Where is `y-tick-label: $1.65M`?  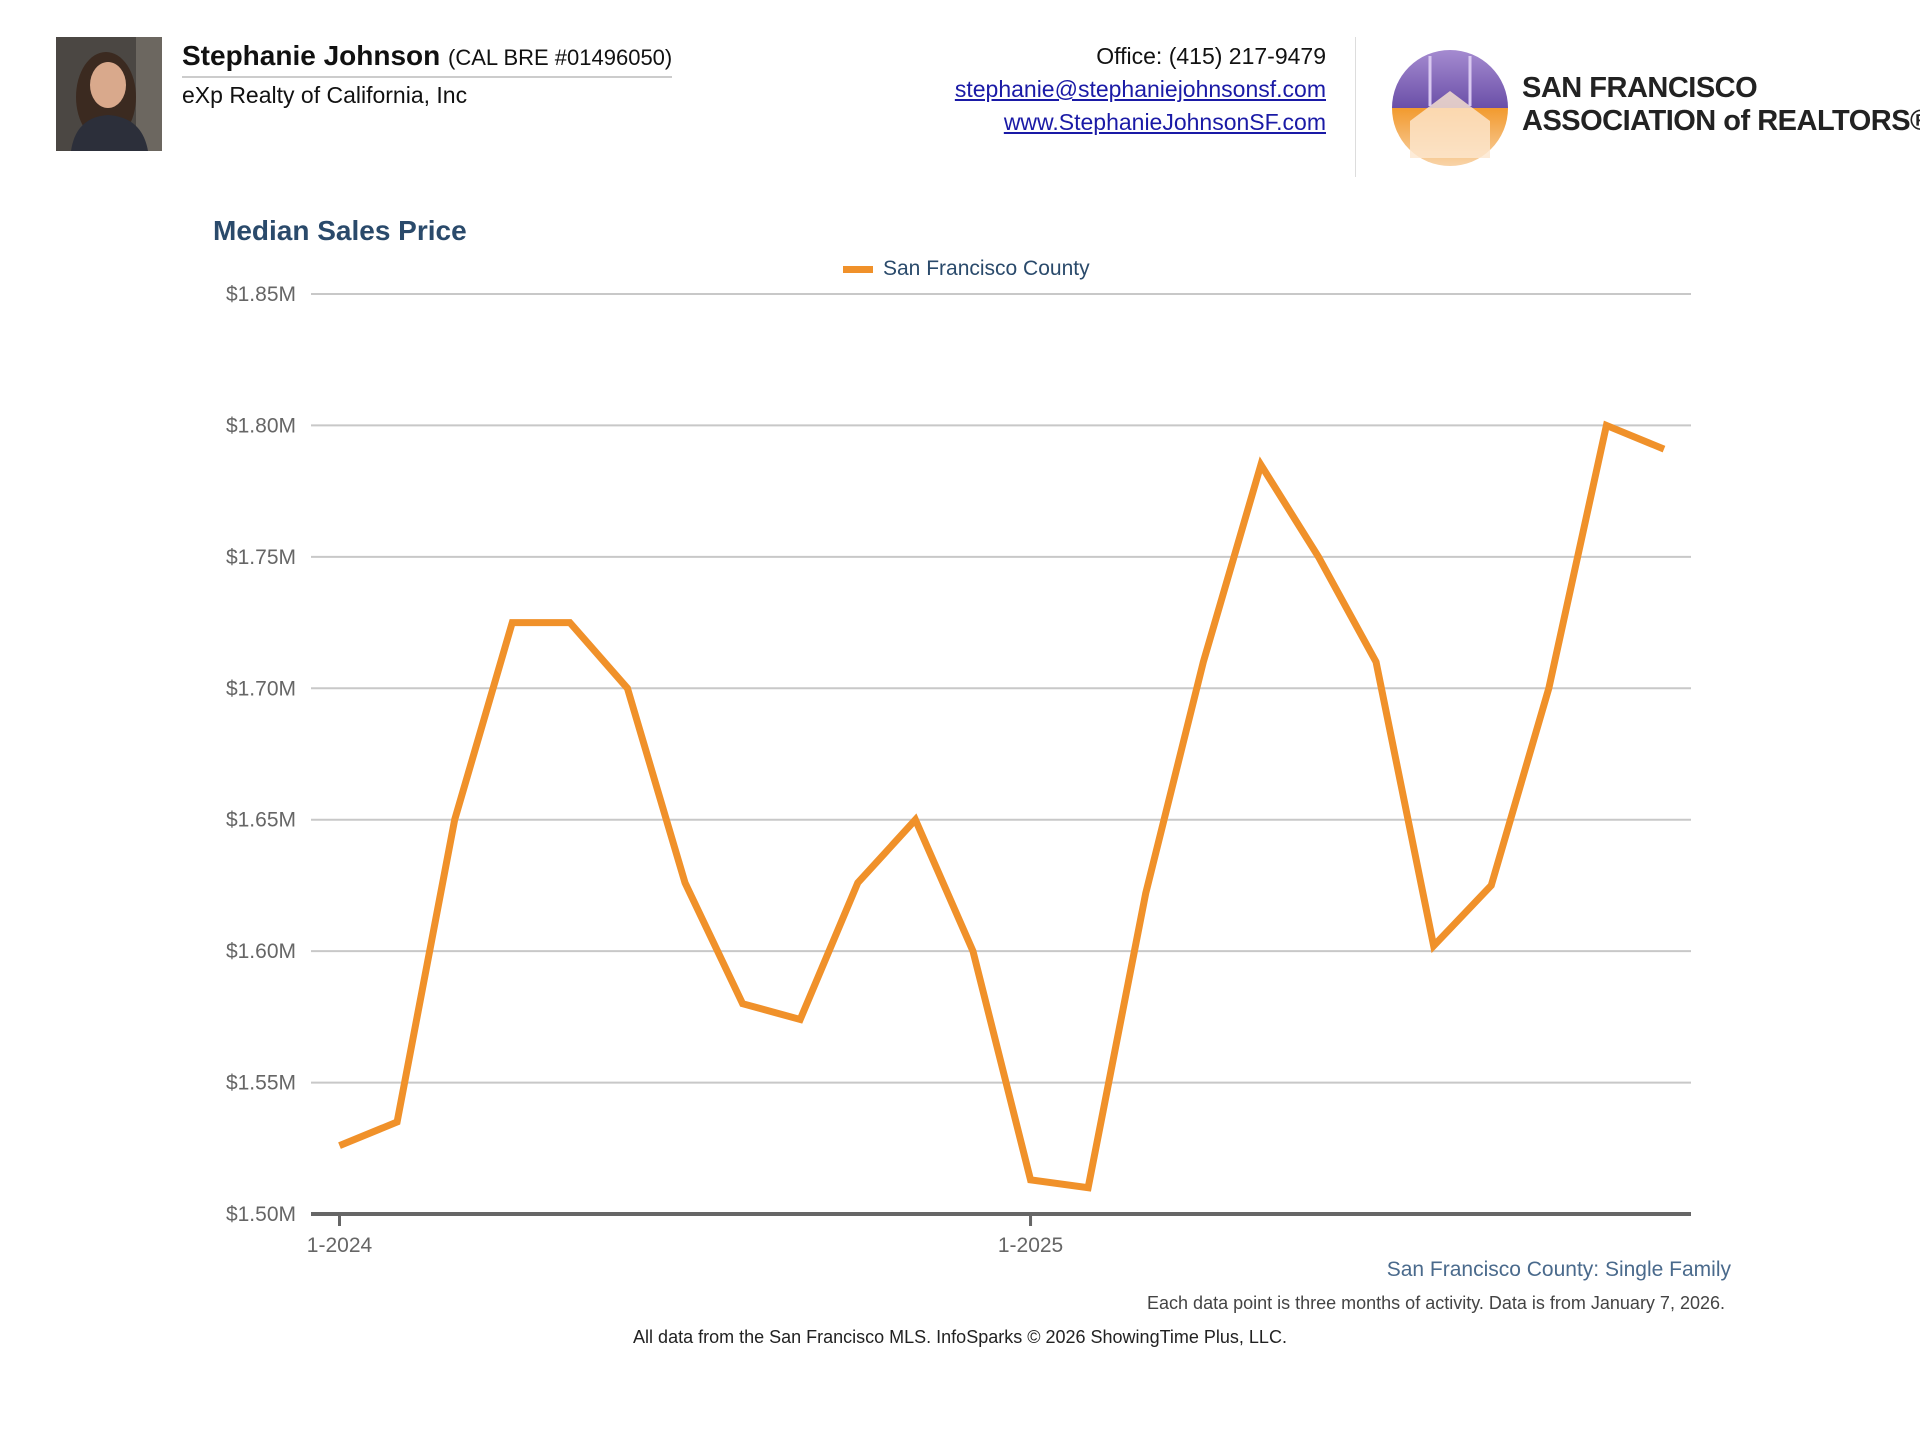
y-tick-label: $1.65M is located at coordinates (261, 820).